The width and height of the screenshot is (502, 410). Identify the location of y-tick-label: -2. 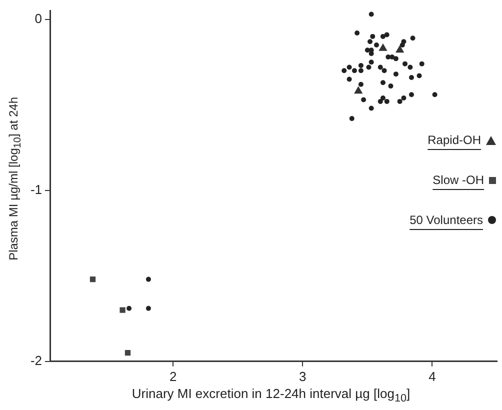
(36, 360).